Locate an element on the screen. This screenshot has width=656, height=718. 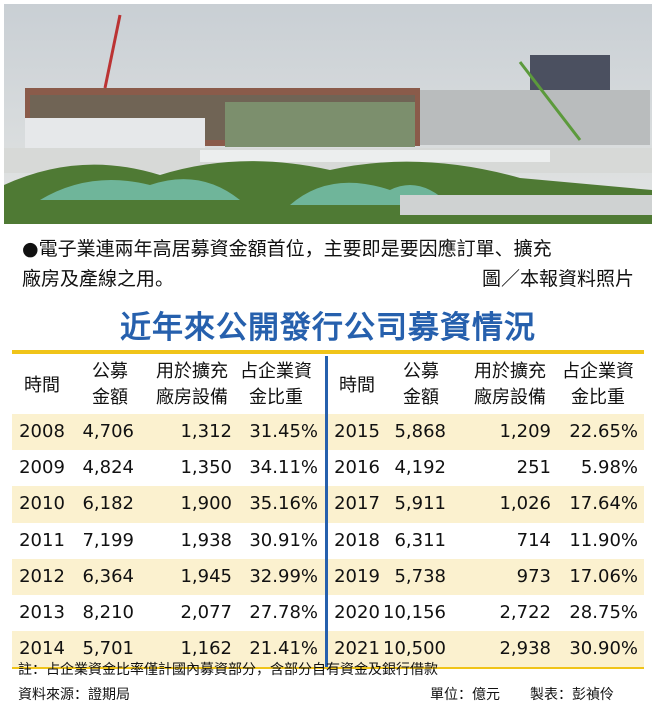
year-cell: 2018 is located at coordinates (357, 540).